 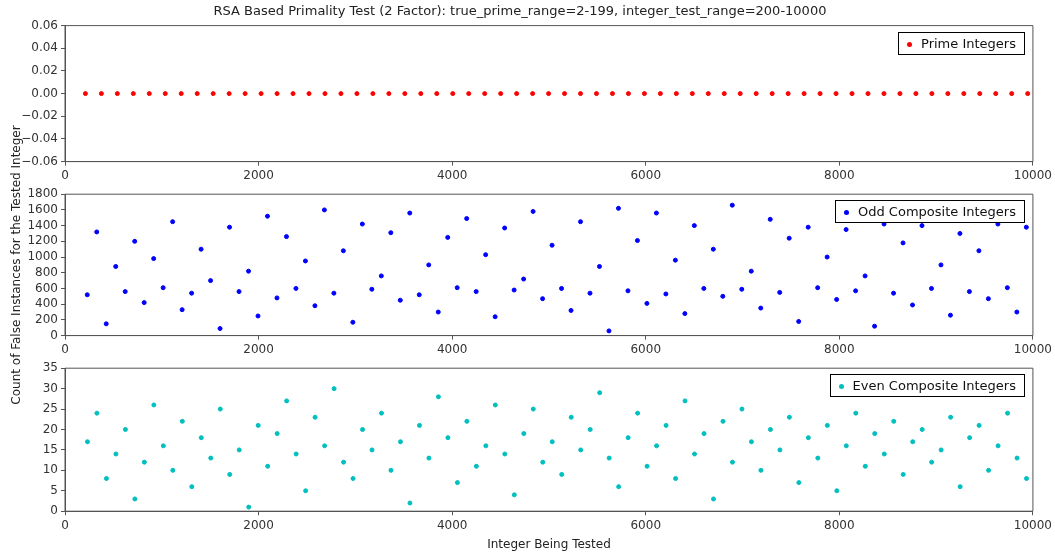 What do you see at coordinates (39, 115) in the screenshot?
I see `y-tick-label: −0.02` at bounding box center [39, 115].